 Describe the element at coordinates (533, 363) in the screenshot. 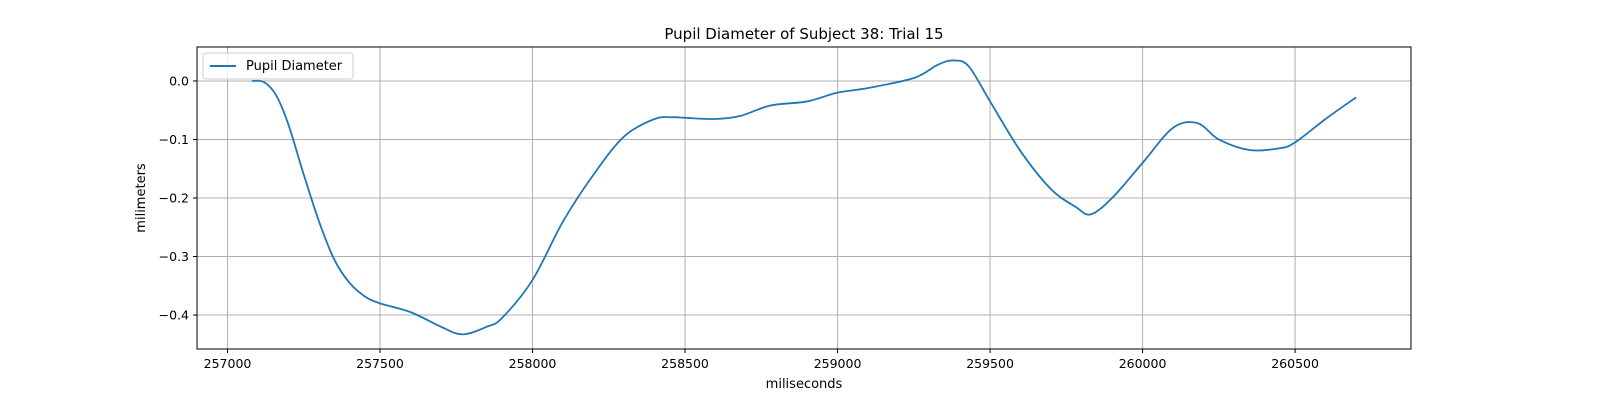

I see `x-tick-label: 258000` at that location.